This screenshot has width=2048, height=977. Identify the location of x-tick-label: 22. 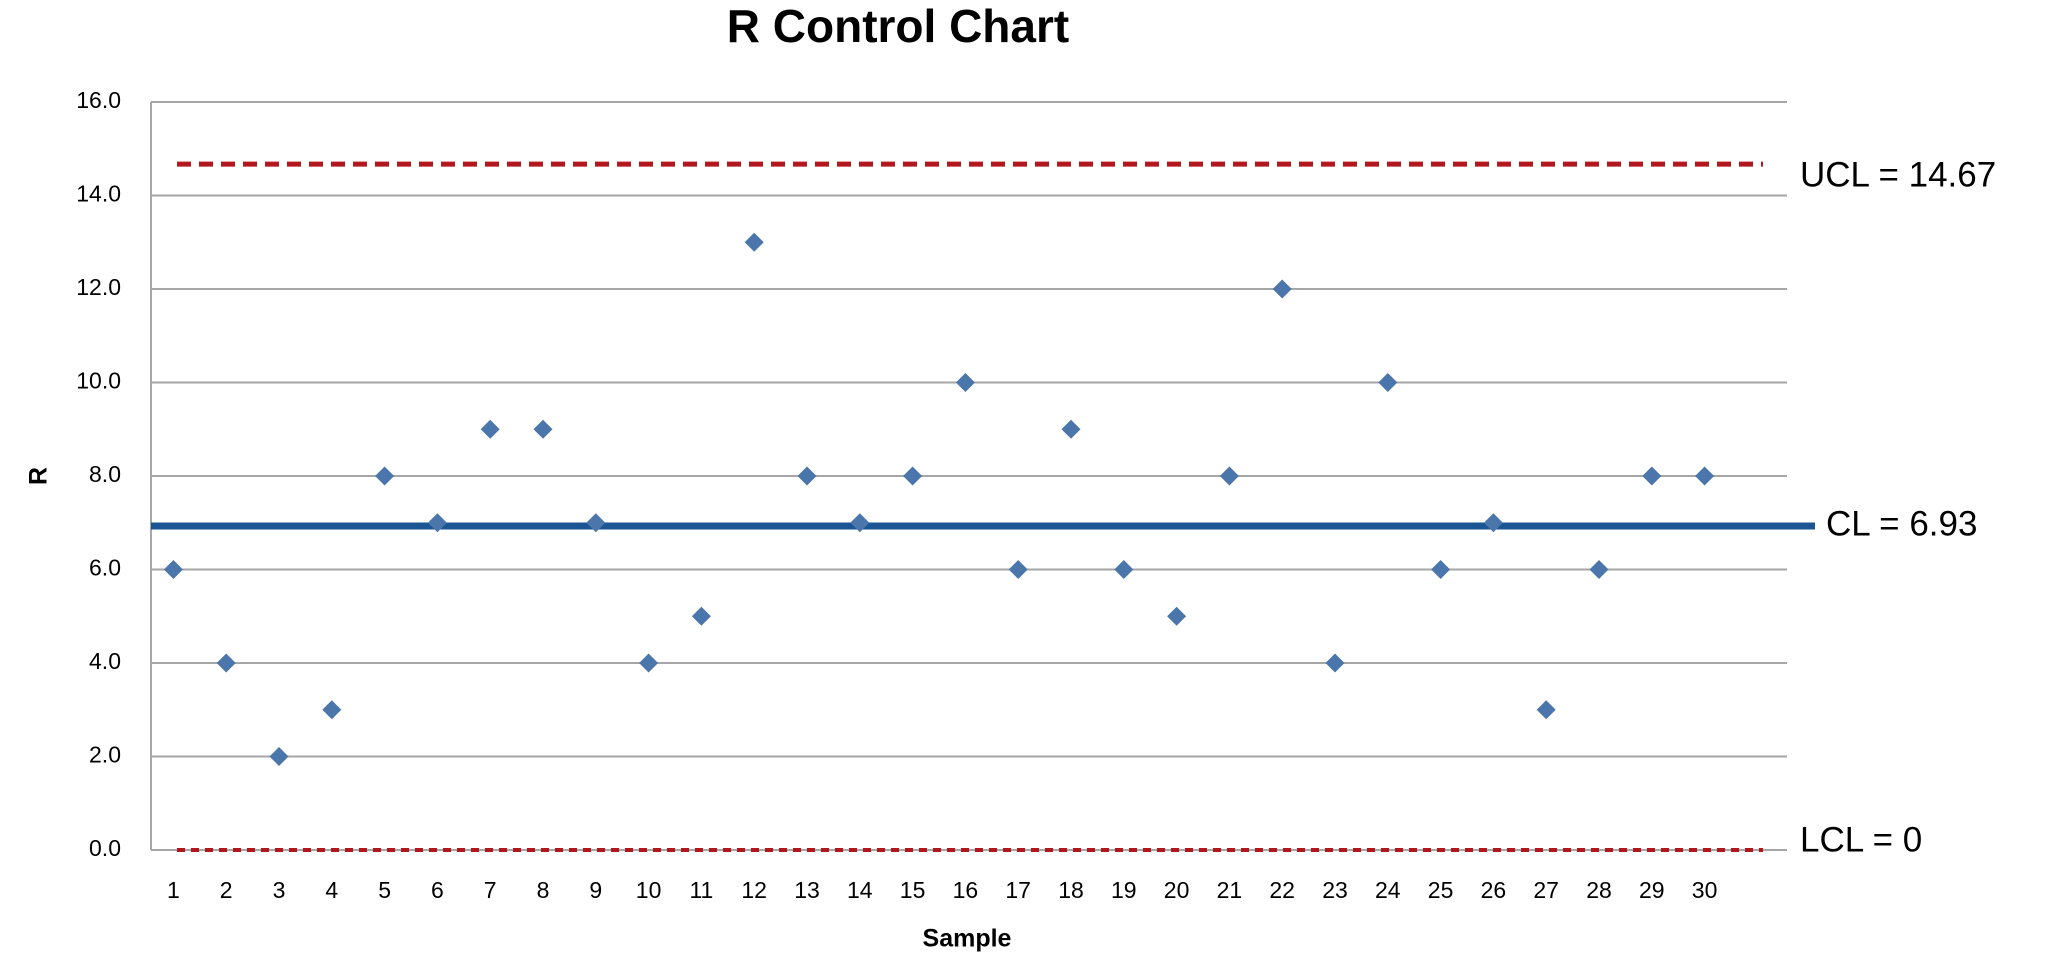
(1282, 890).